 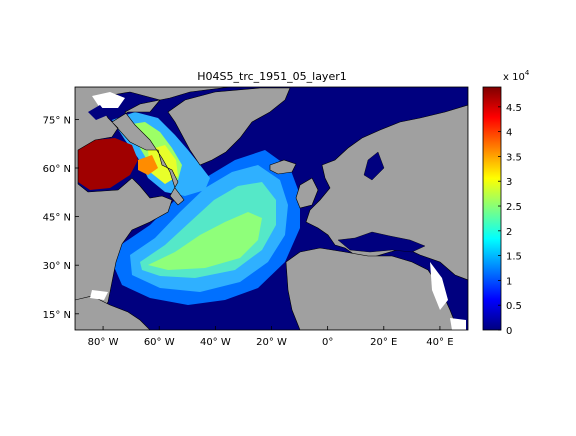 What do you see at coordinates (57, 120) in the screenshot?
I see `lat-tick-label: 75° N` at bounding box center [57, 120].